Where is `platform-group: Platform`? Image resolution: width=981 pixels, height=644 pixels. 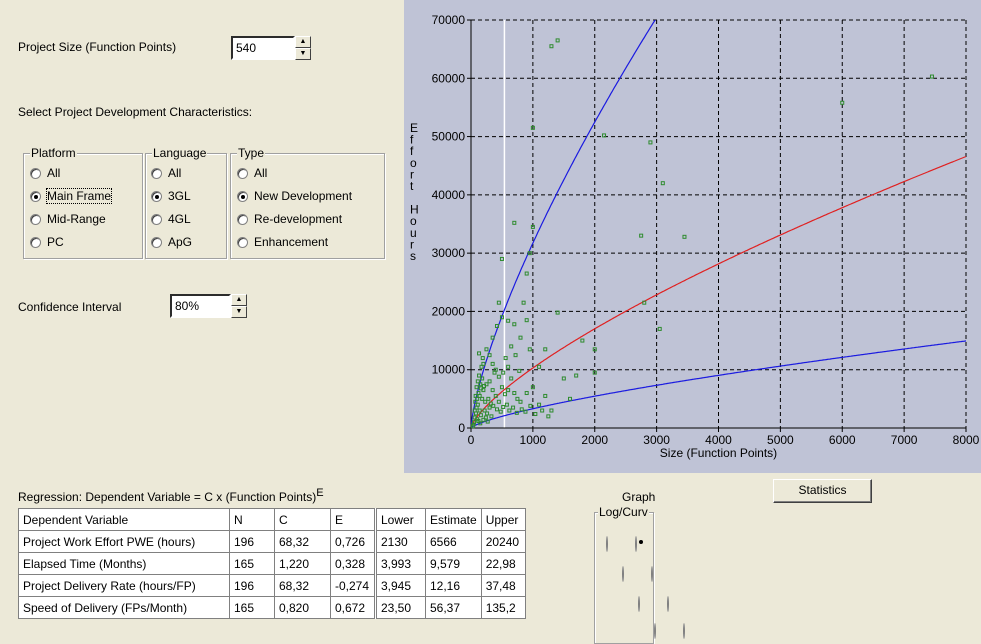
platform-group: Platform is located at coordinates (83, 202).